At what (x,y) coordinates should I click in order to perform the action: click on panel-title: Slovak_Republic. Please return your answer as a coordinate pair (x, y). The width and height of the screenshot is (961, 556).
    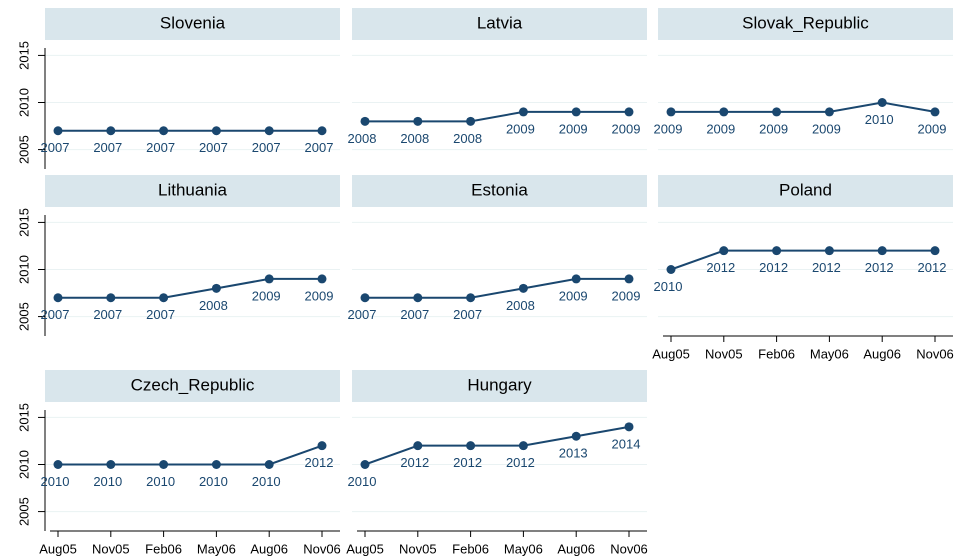
    Looking at the image, I should click on (805, 22).